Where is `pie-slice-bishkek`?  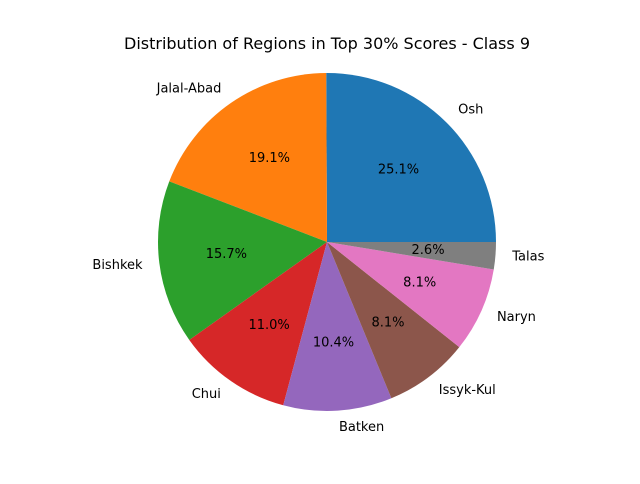 pie-slice-bishkek is located at coordinates (242, 260).